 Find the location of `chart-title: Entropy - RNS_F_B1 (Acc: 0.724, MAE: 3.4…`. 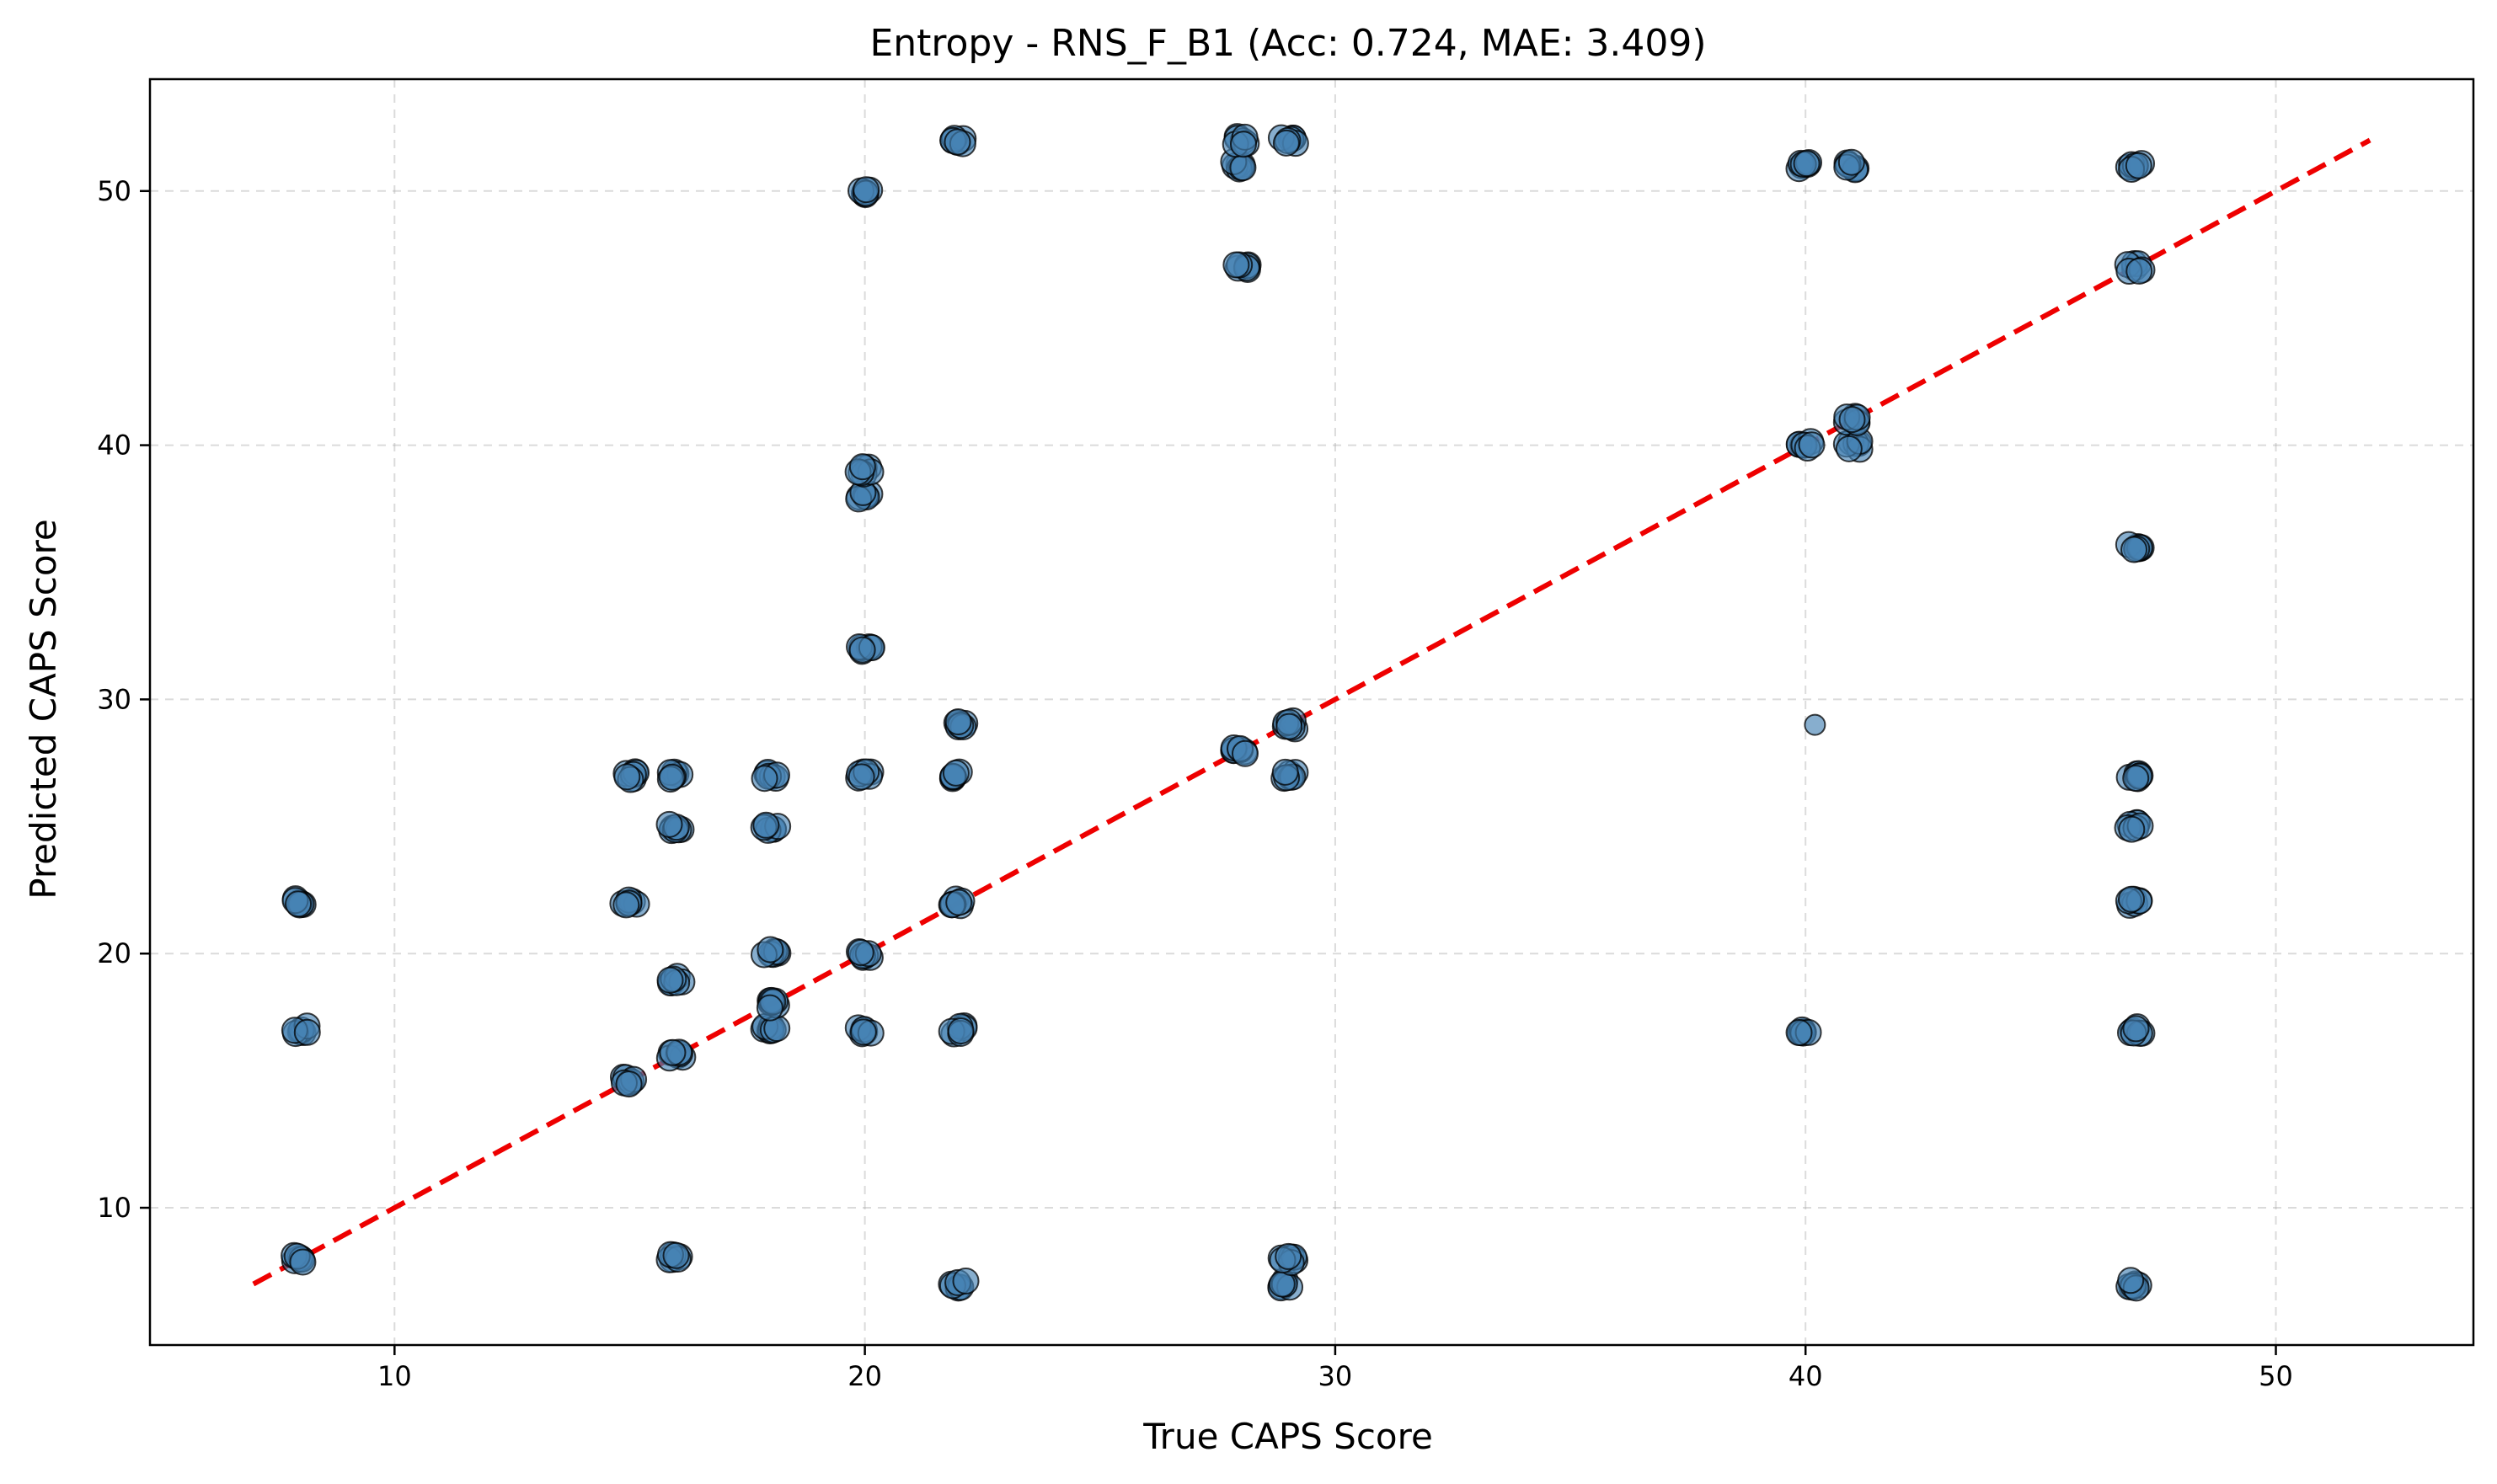

chart-title: Entropy - RNS_F_B1 (Acc: 0.724, MAE: 3.4… is located at coordinates (1287, 43).